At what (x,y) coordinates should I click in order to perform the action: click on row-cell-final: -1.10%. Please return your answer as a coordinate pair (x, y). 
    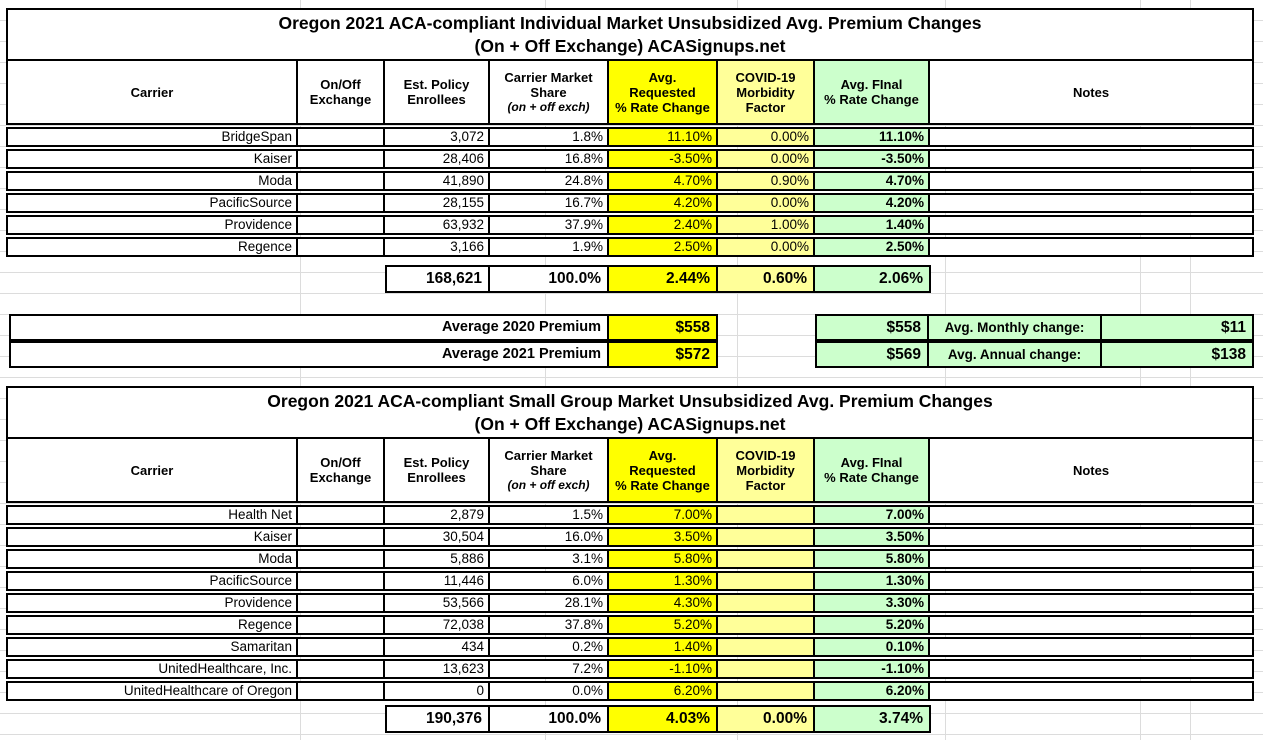
    Looking at the image, I should click on (872, 669).